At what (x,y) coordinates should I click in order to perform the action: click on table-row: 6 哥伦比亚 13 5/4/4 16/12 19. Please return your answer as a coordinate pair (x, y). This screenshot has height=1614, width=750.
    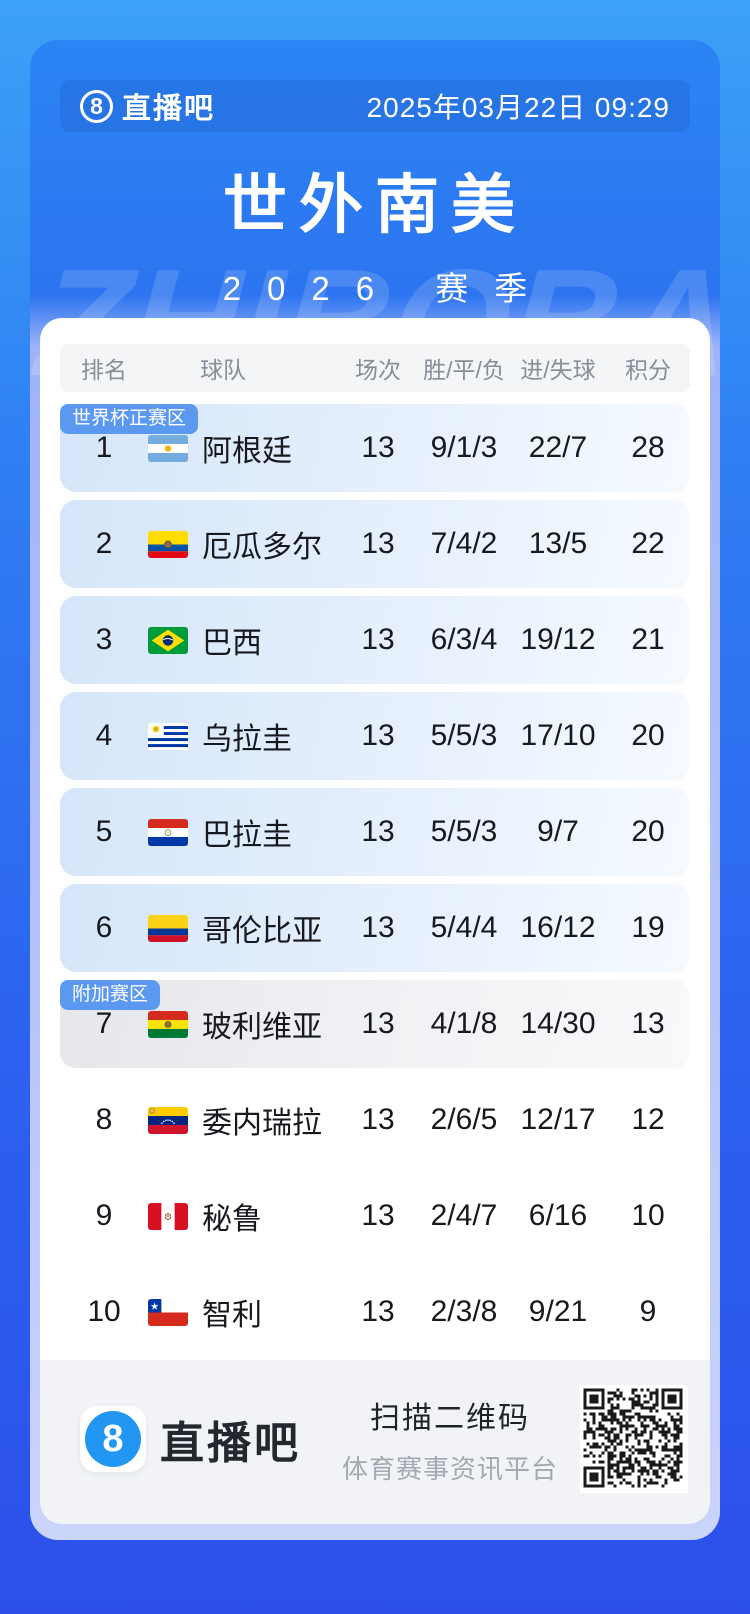
    Looking at the image, I should click on (375, 928).